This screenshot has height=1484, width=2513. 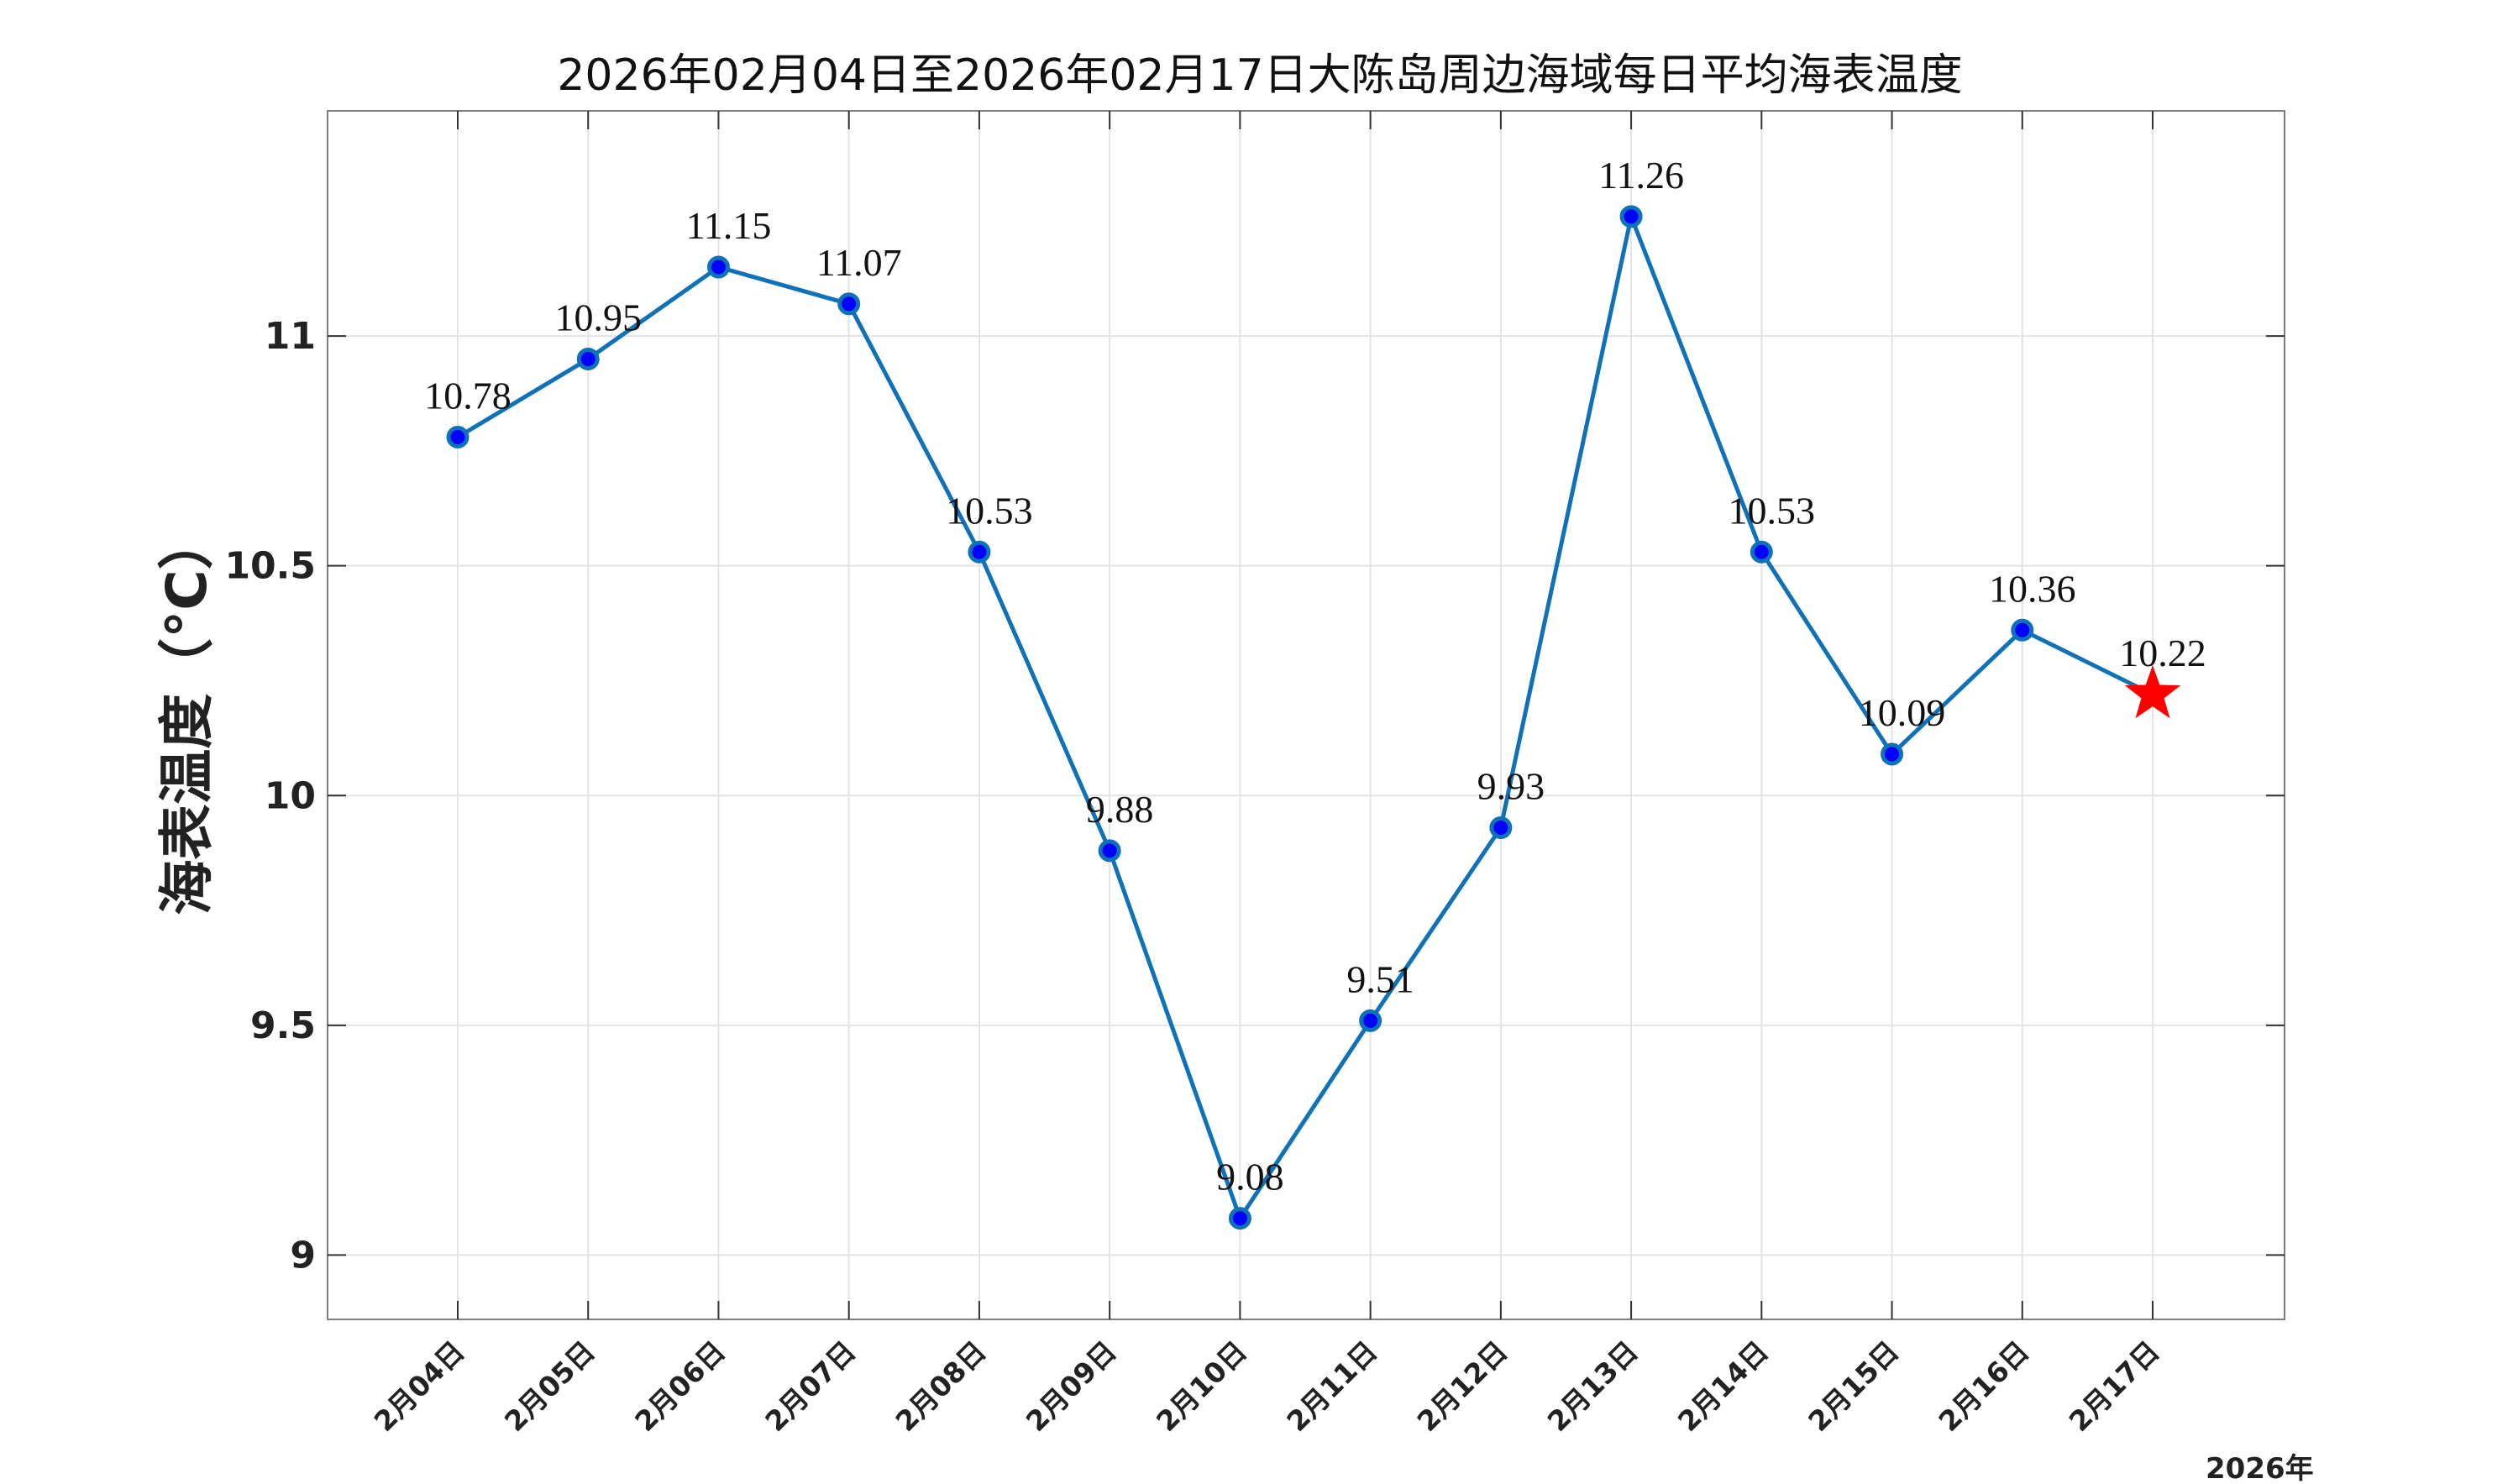 I want to click on y-tick-label: 10, so click(x=290, y=796).